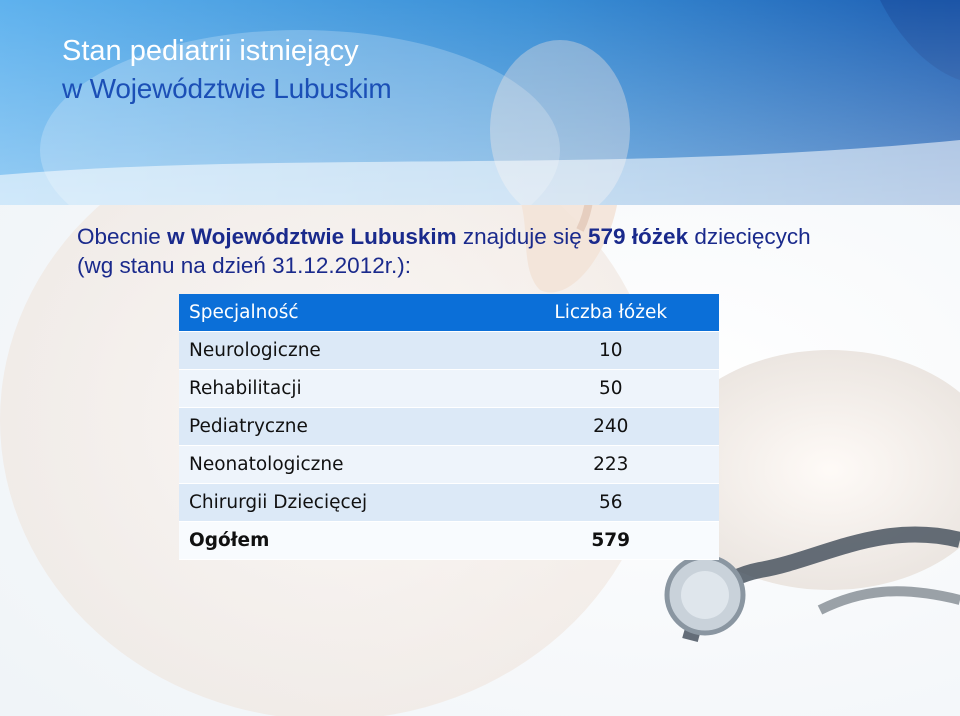  I want to click on row-beds: 50, so click(610, 388).